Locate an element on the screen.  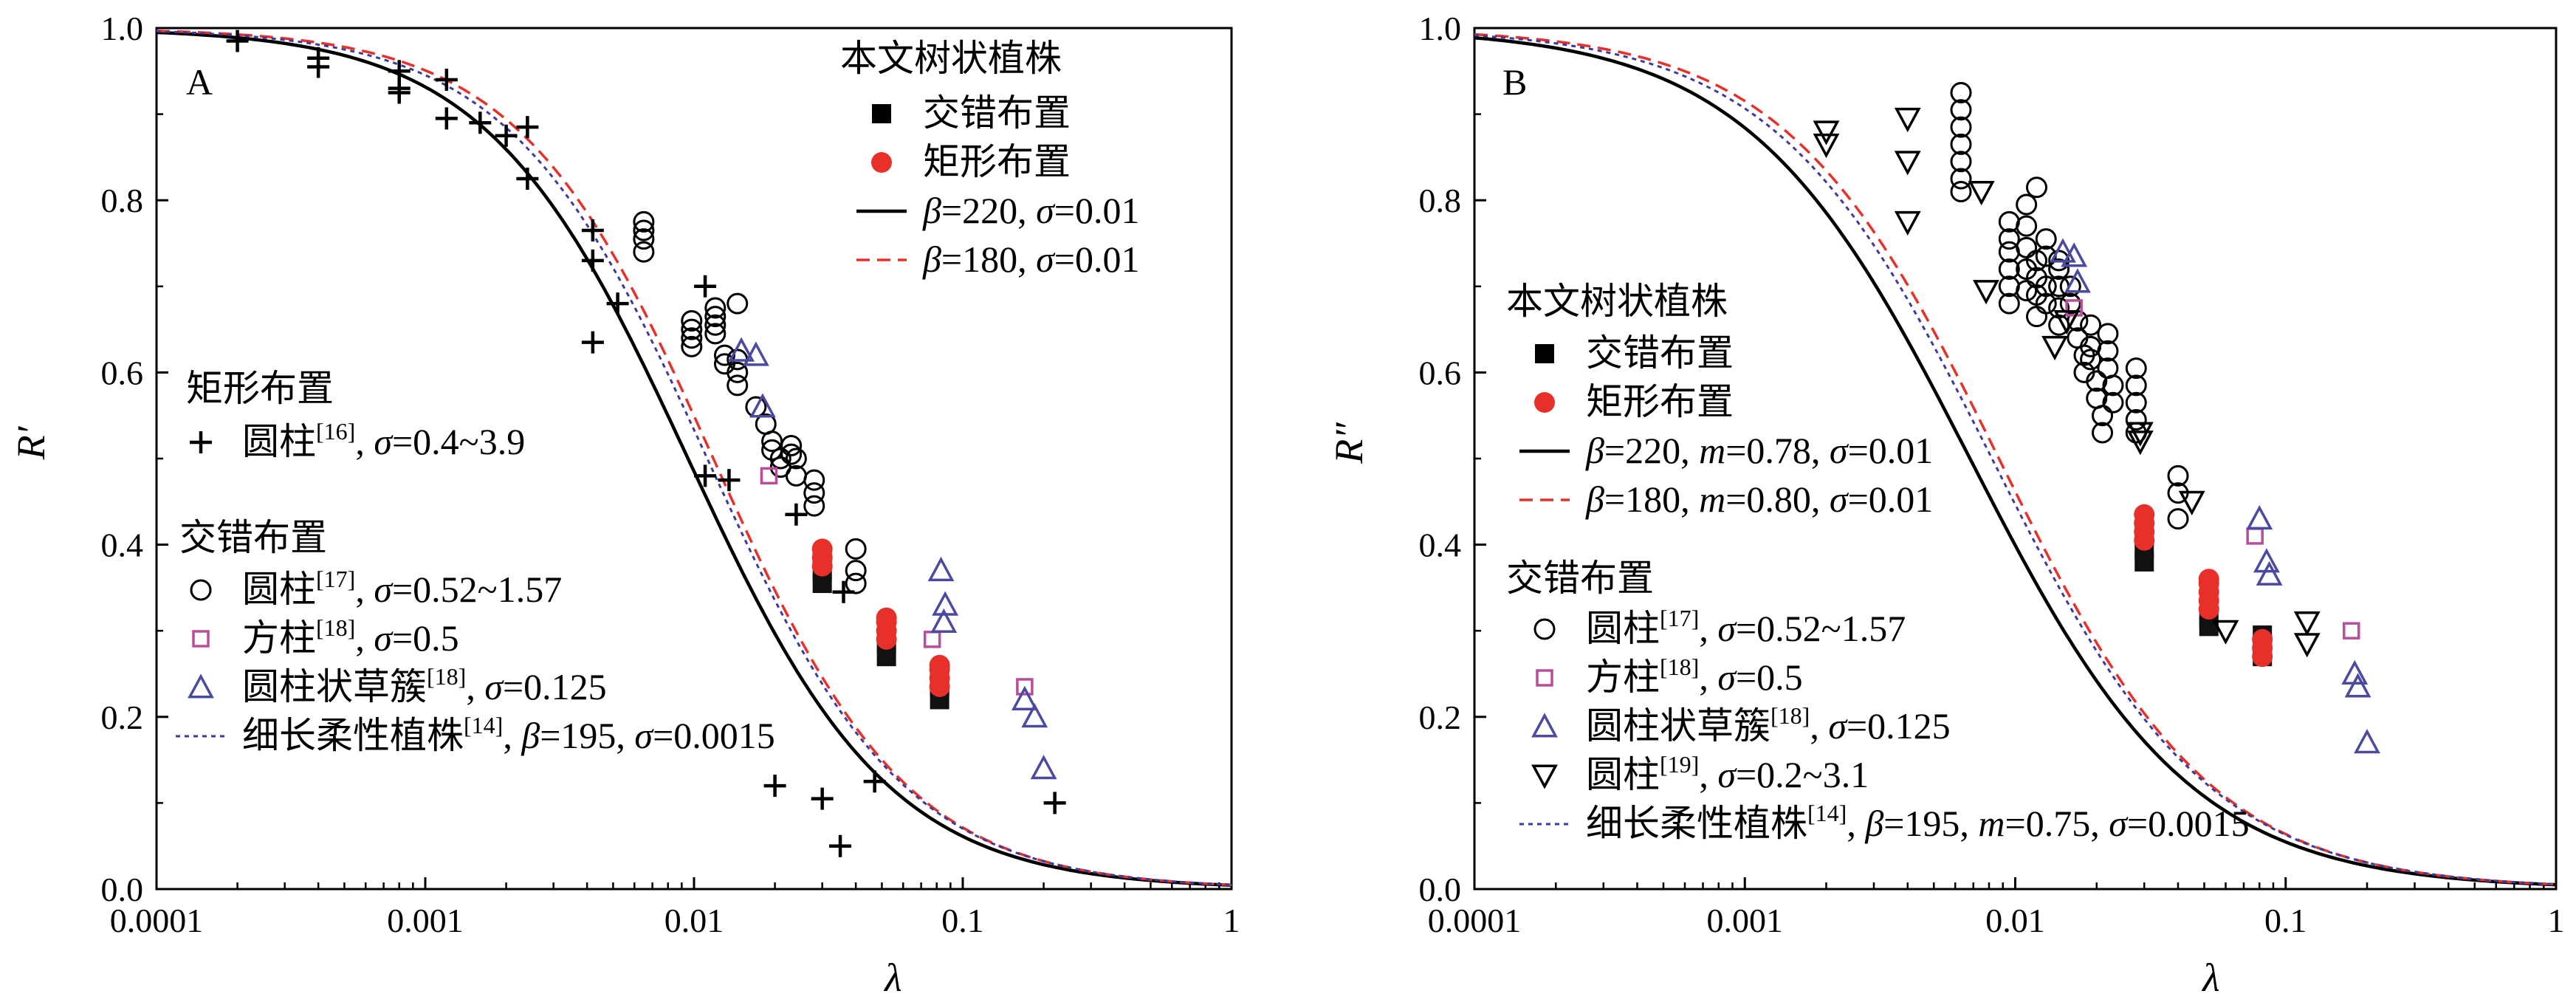
text-run: 细长柔性植株 is located at coordinates (1696, 823).